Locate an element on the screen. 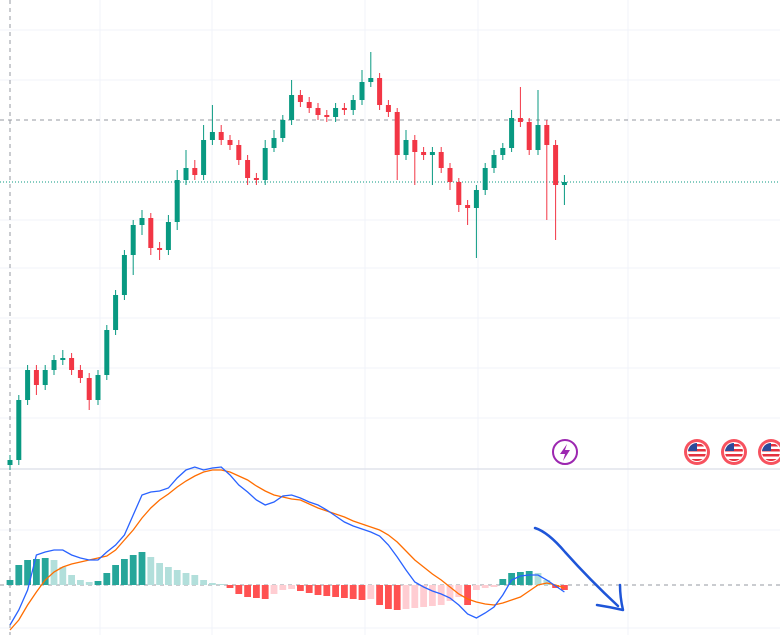 The height and width of the screenshot is (635, 780). drawn-arrow is located at coordinates (579, 569).